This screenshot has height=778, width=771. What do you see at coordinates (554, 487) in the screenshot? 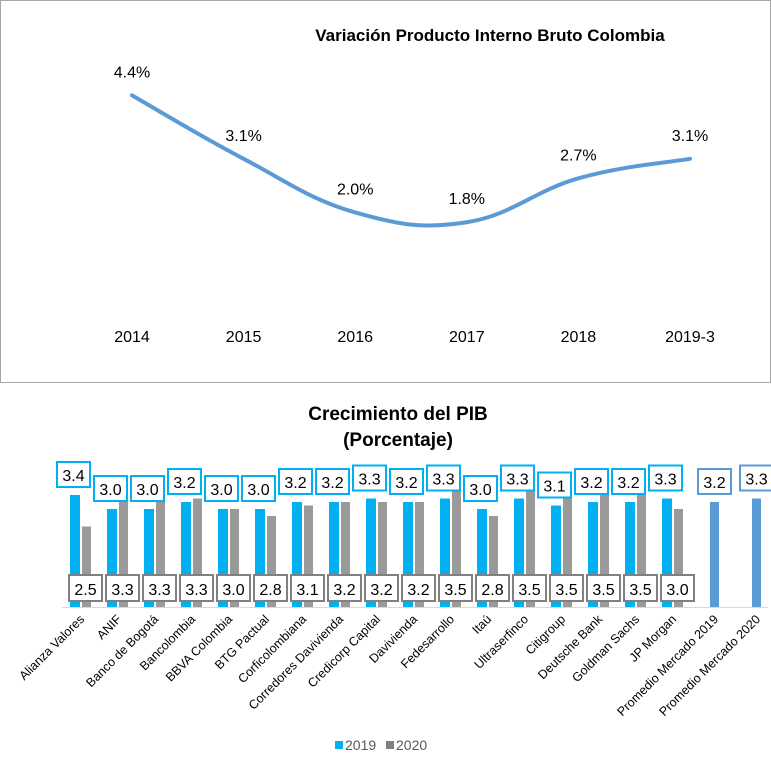
I see `data-label-2019: 3.1` at bounding box center [554, 487].